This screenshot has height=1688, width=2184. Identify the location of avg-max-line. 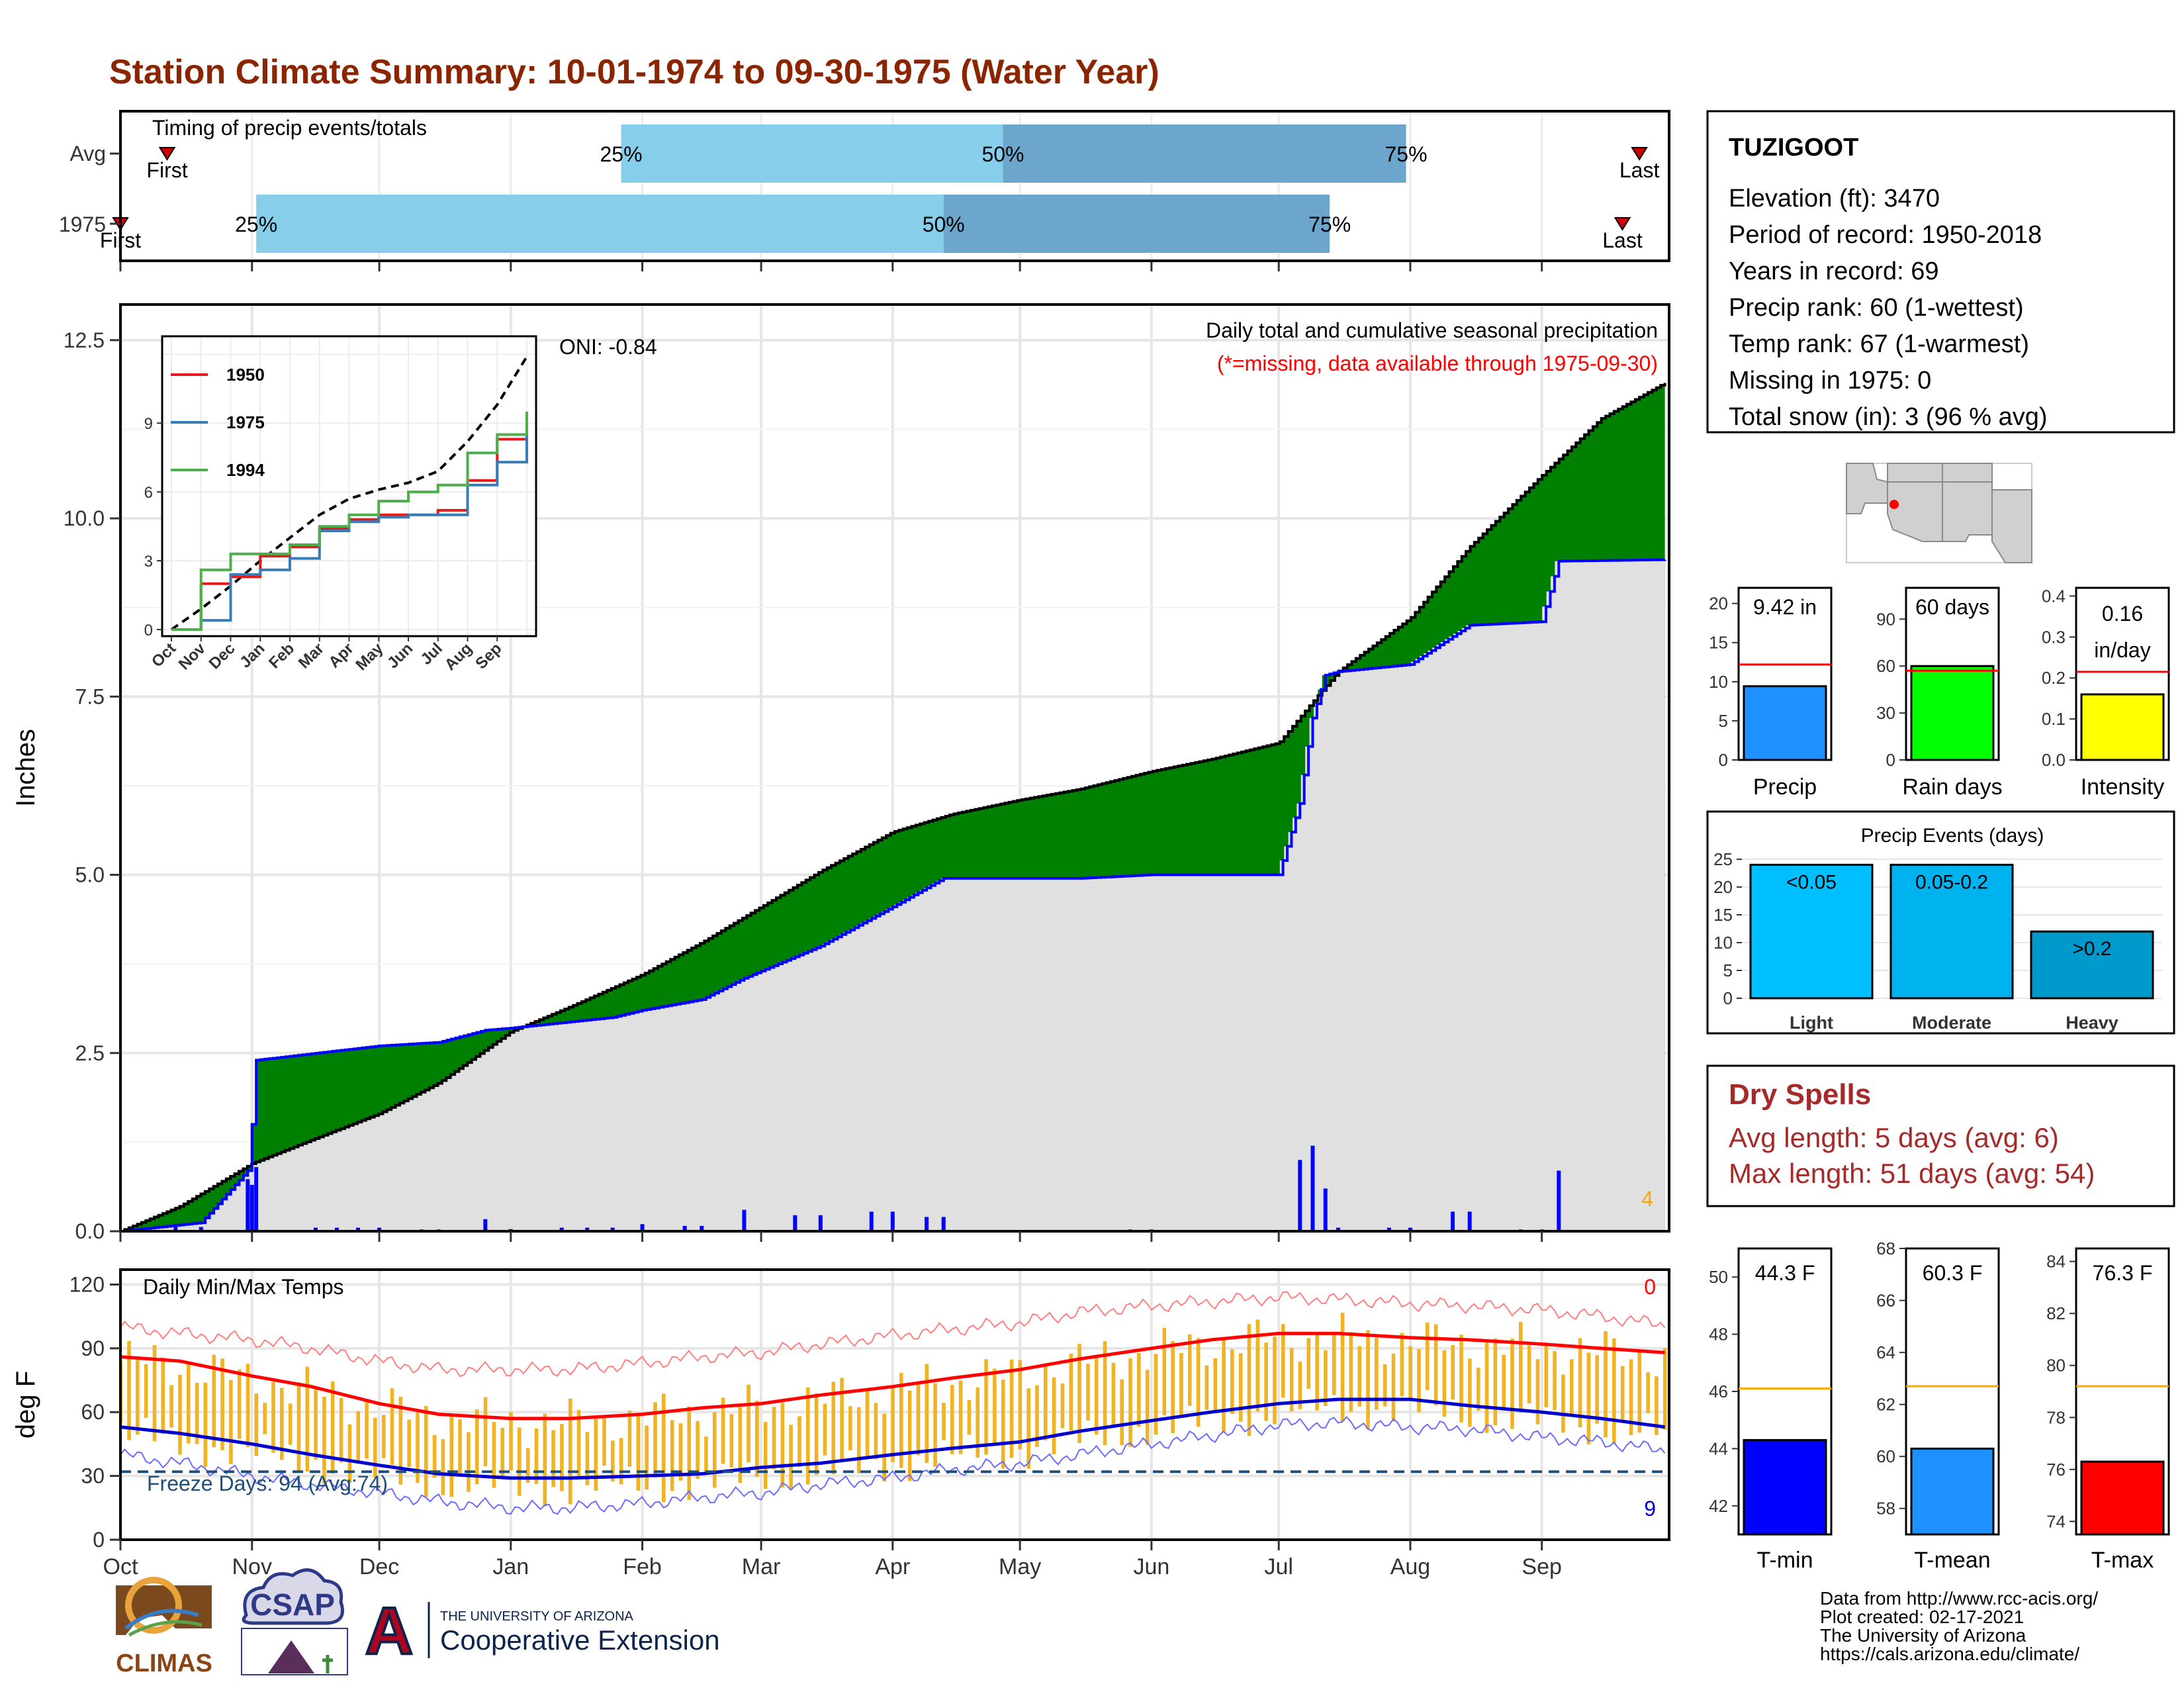
(893, 1376).